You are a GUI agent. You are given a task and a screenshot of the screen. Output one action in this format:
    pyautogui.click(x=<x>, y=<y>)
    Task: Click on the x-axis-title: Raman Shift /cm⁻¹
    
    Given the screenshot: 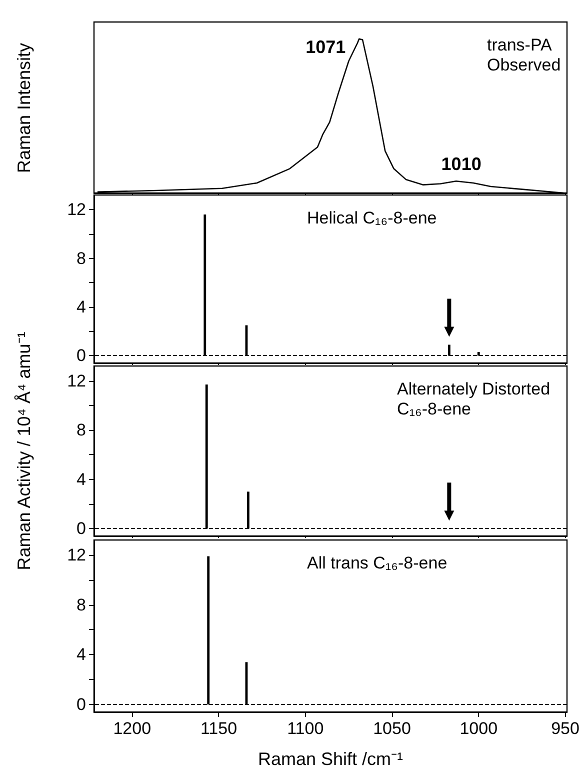 What is the action you would take?
    pyautogui.click(x=331, y=759)
    